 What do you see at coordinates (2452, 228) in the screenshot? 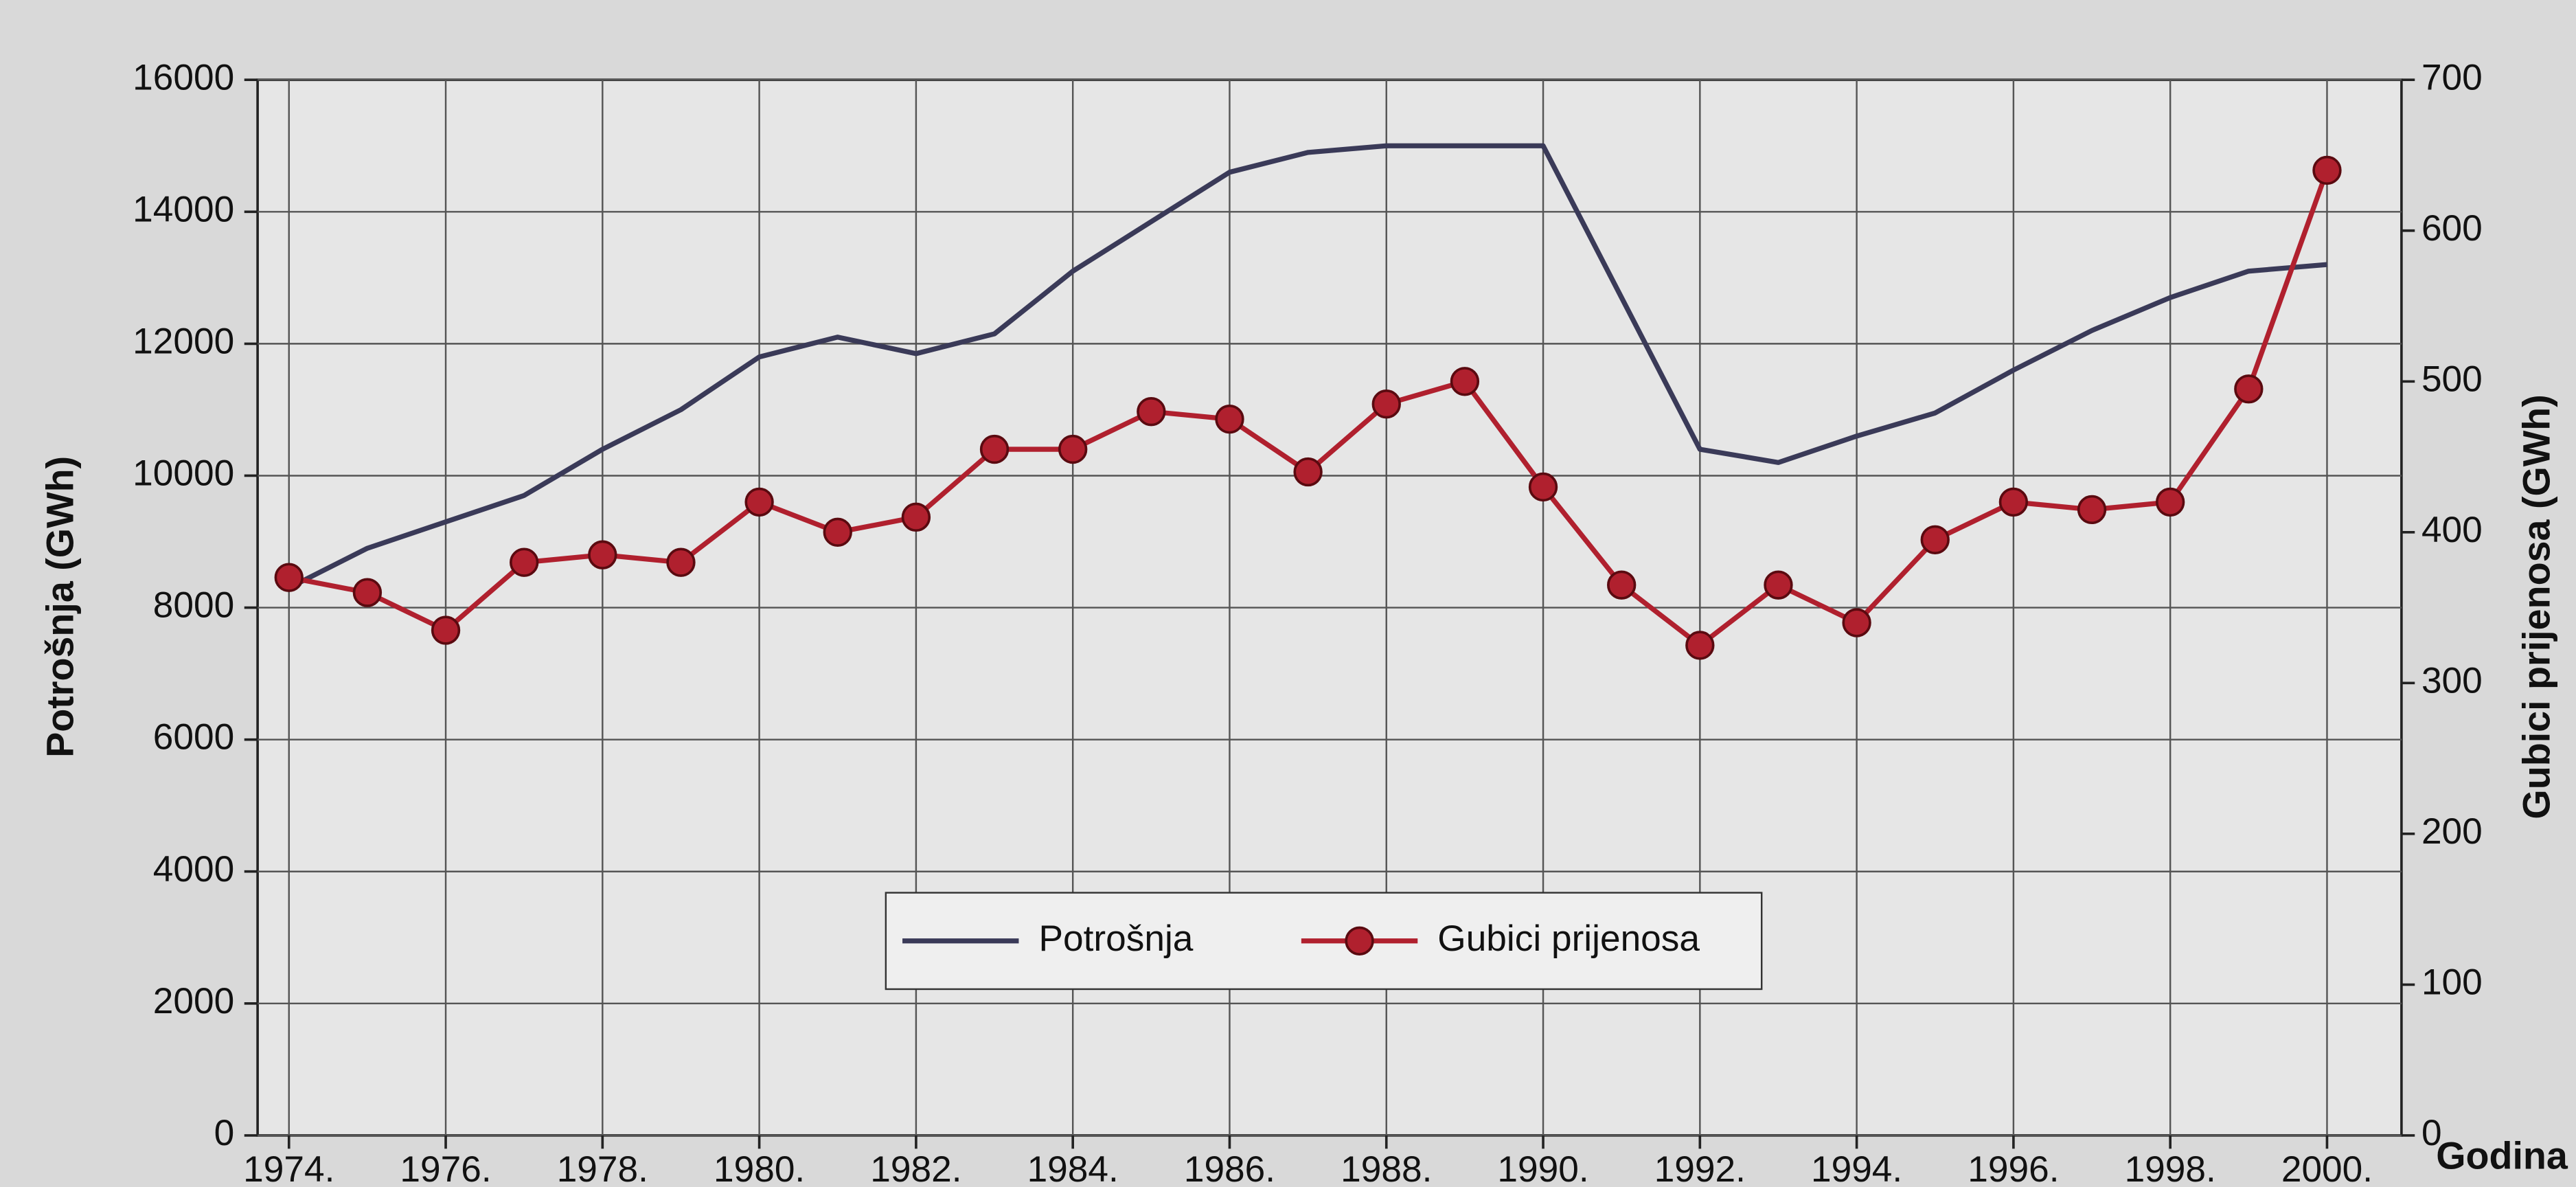
I see `y2-tick-label: 600` at bounding box center [2452, 228].